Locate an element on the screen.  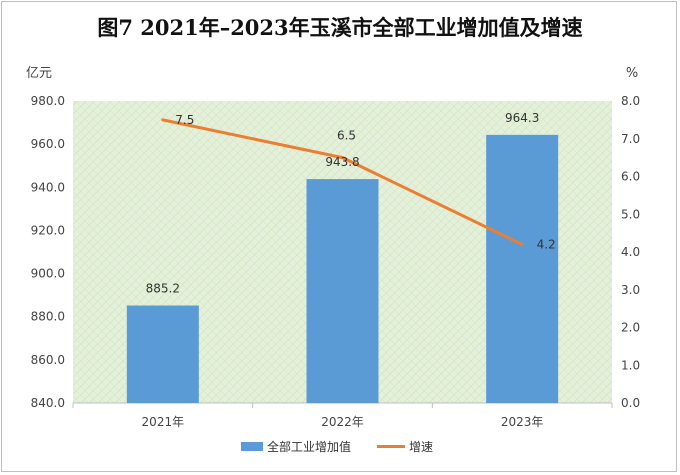
x-tick-label: 2021年 is located at coordinates (163, 422).